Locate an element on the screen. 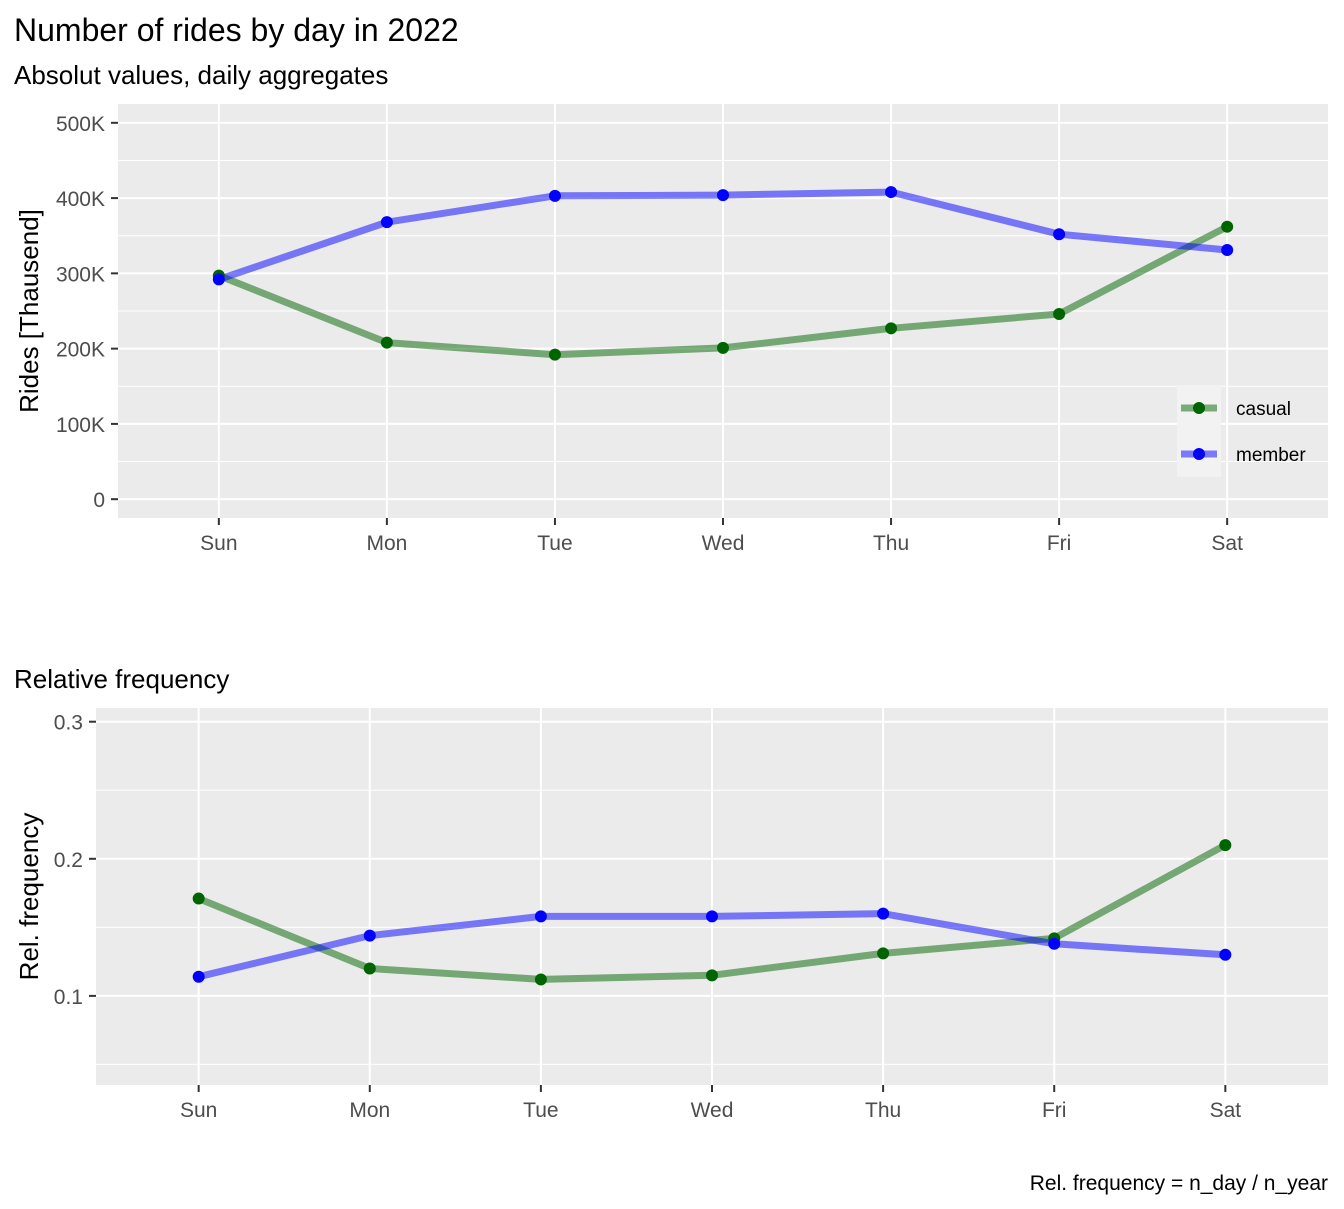  legend: casual member is located at coordinates (1241, 431).